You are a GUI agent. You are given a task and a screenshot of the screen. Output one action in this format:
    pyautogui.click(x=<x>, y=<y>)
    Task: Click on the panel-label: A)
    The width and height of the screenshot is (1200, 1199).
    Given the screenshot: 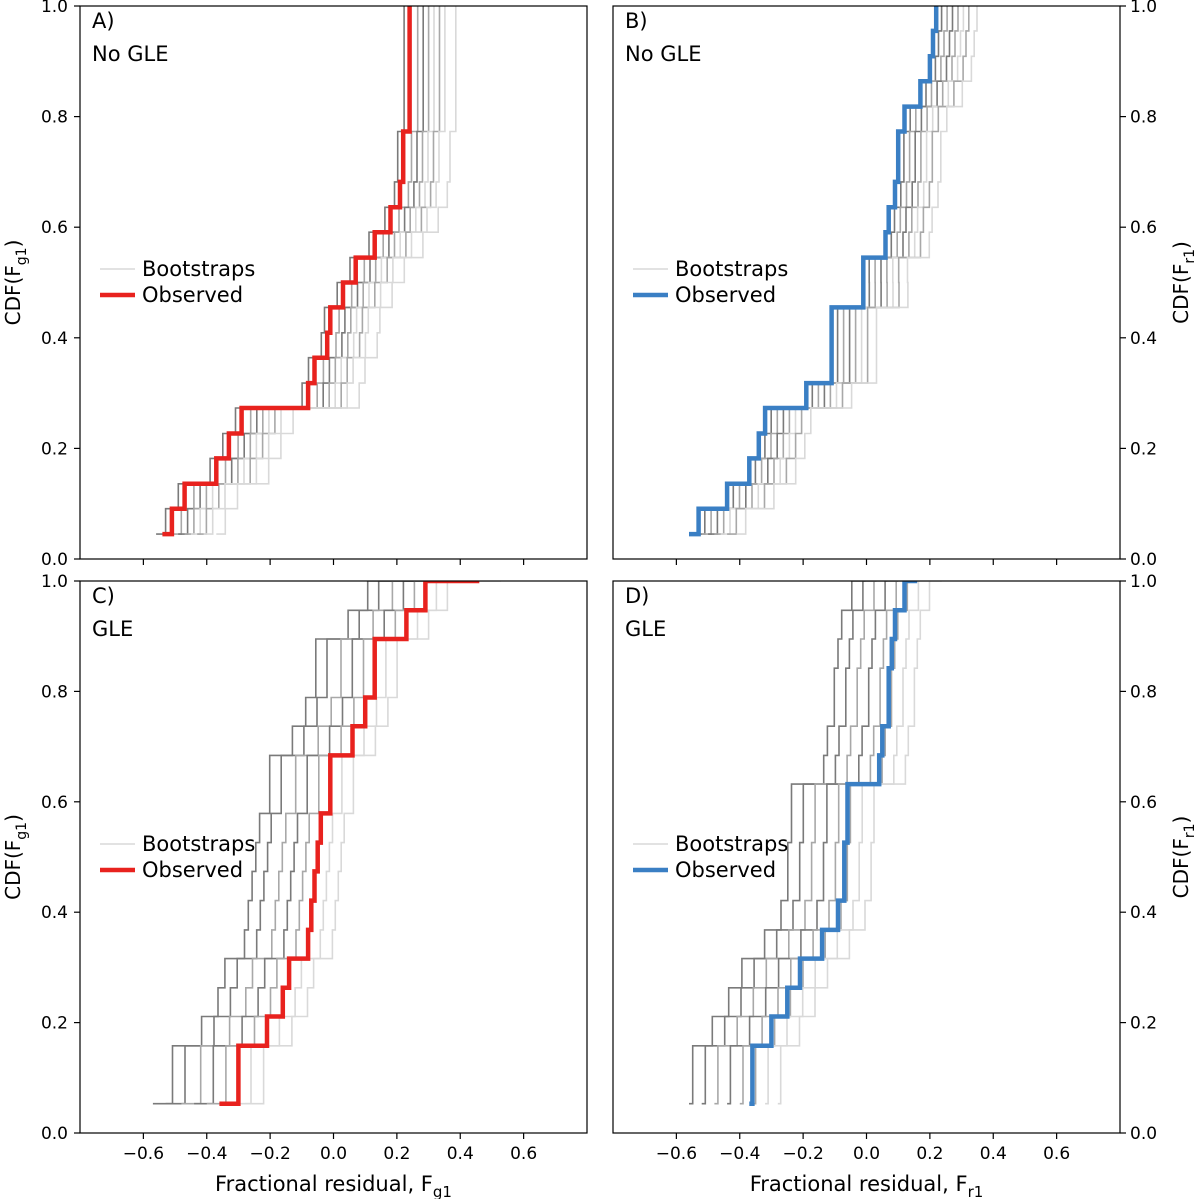 What is the action you would take?
    pyautogui.click(x=103, y=21)
    